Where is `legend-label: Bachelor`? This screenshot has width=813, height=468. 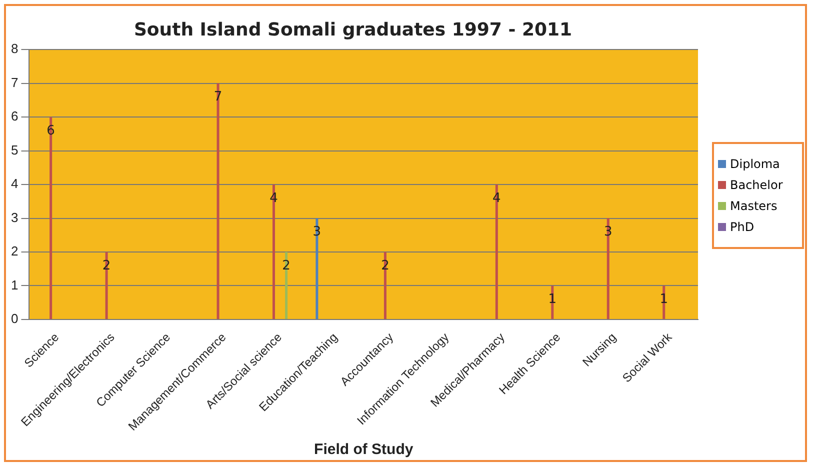 legend-label: Bachelor is located at coordinates (756, 185).